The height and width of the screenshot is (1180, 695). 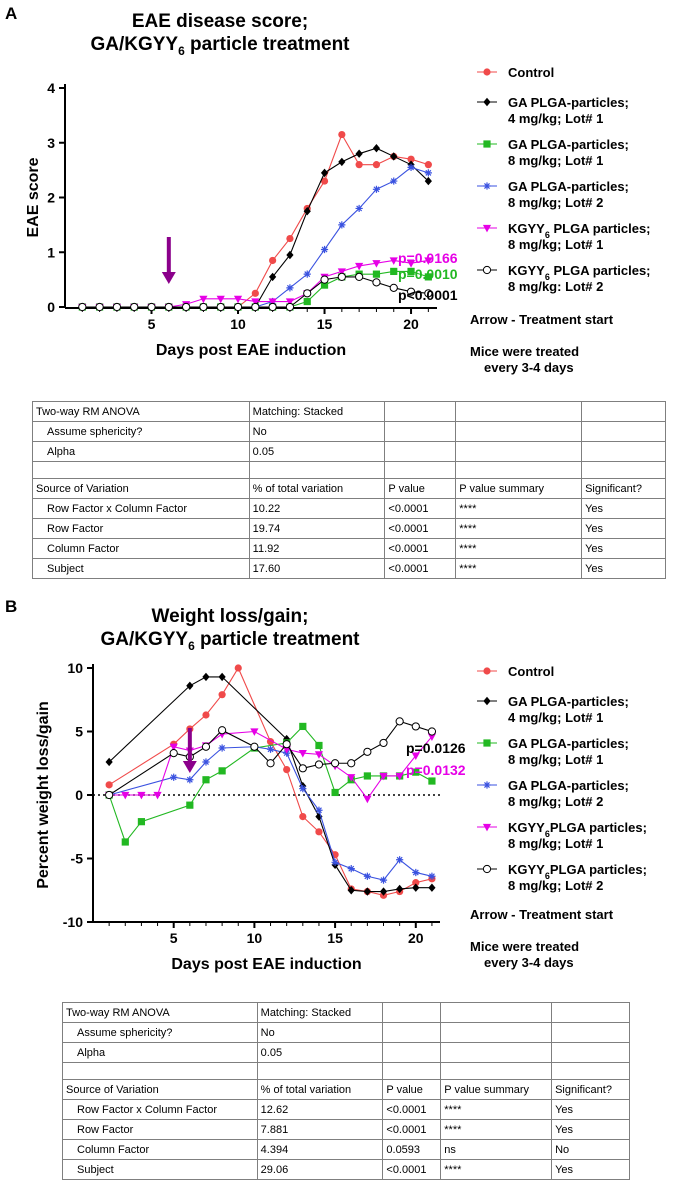 I want to click on legend-label: Control, so click(x=531, y=671).